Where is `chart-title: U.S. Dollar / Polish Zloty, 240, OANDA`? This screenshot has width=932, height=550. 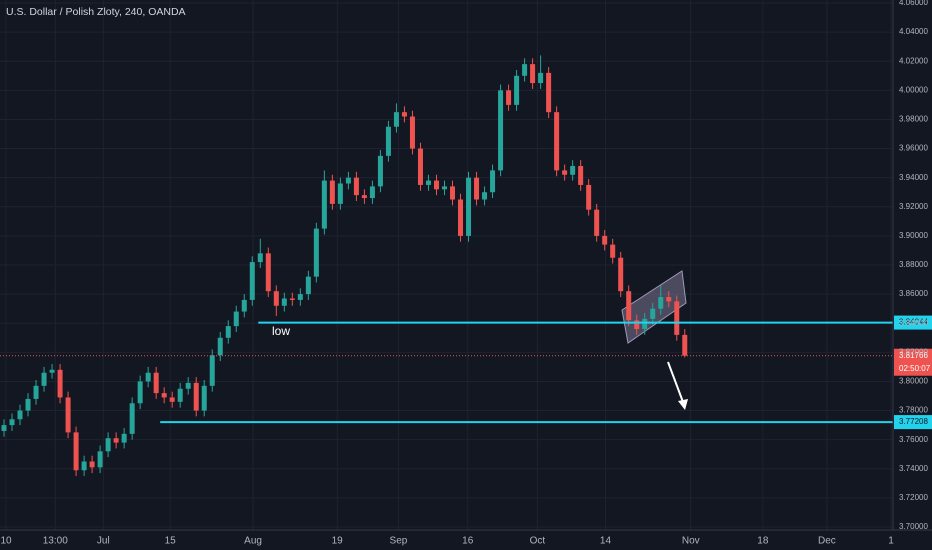 chart-title: U.S. Dollar / Polish Zloty, 240, OANDA is located at coordinates (96, 12).